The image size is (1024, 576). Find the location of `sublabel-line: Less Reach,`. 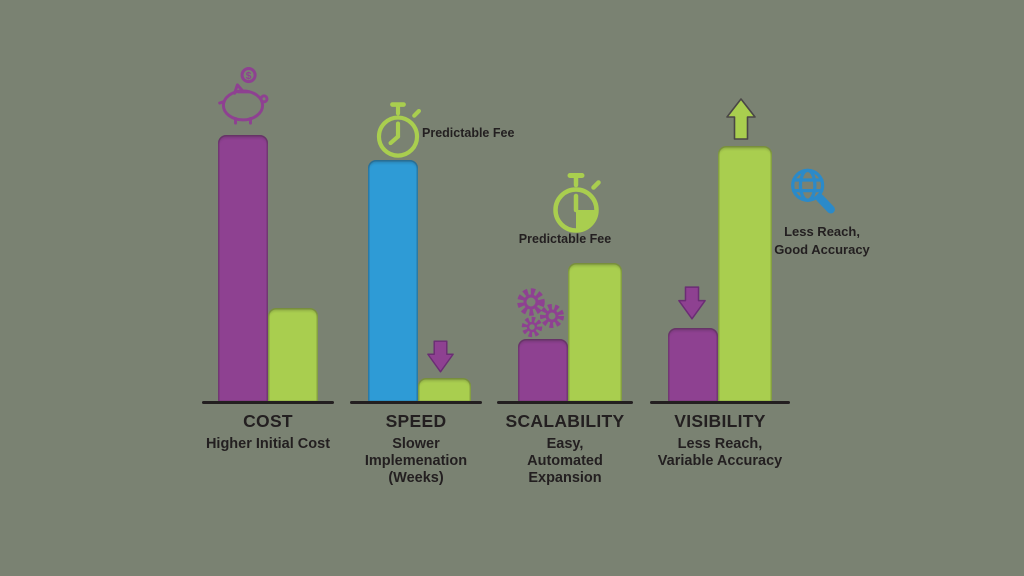

sublabel-line: Less Reach, is located at coordinates (720, 444).